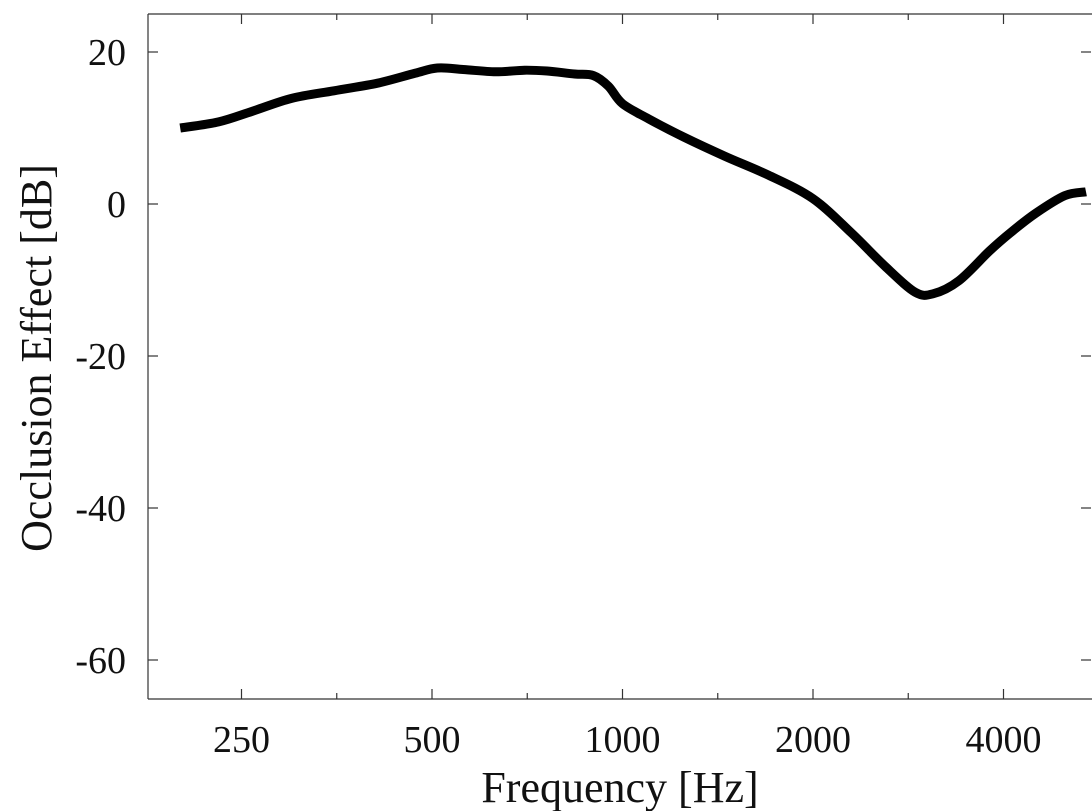  What do you see at coordinates (623, 740) in the screenshot?
I see `x-tick-label: 1000` at bounding box center [623, 740].